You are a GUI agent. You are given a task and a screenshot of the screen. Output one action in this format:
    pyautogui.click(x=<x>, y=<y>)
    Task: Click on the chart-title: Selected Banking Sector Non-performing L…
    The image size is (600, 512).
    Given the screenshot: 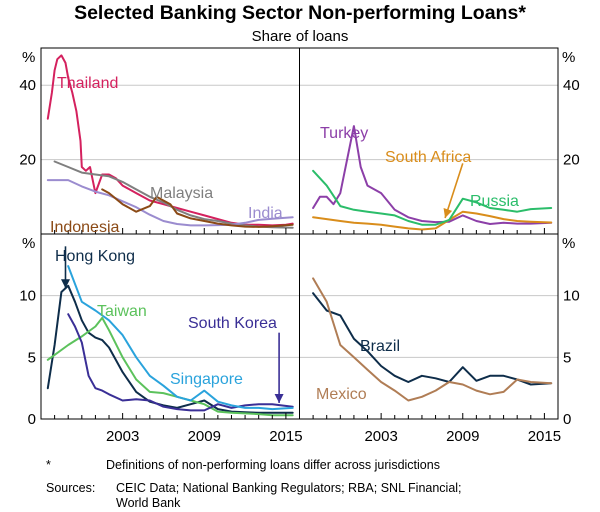 What is the action you would take?
    pyautogui.click(x=300, y=13)
    